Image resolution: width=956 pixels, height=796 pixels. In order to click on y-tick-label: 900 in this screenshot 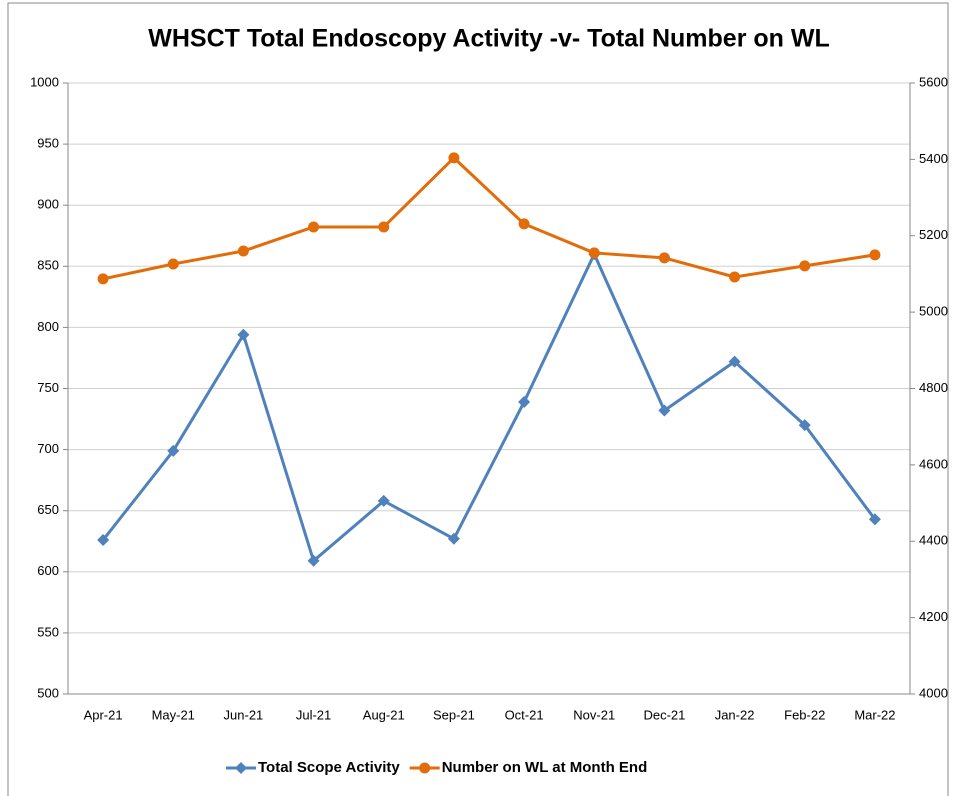, I will do `click(48, 204)`.